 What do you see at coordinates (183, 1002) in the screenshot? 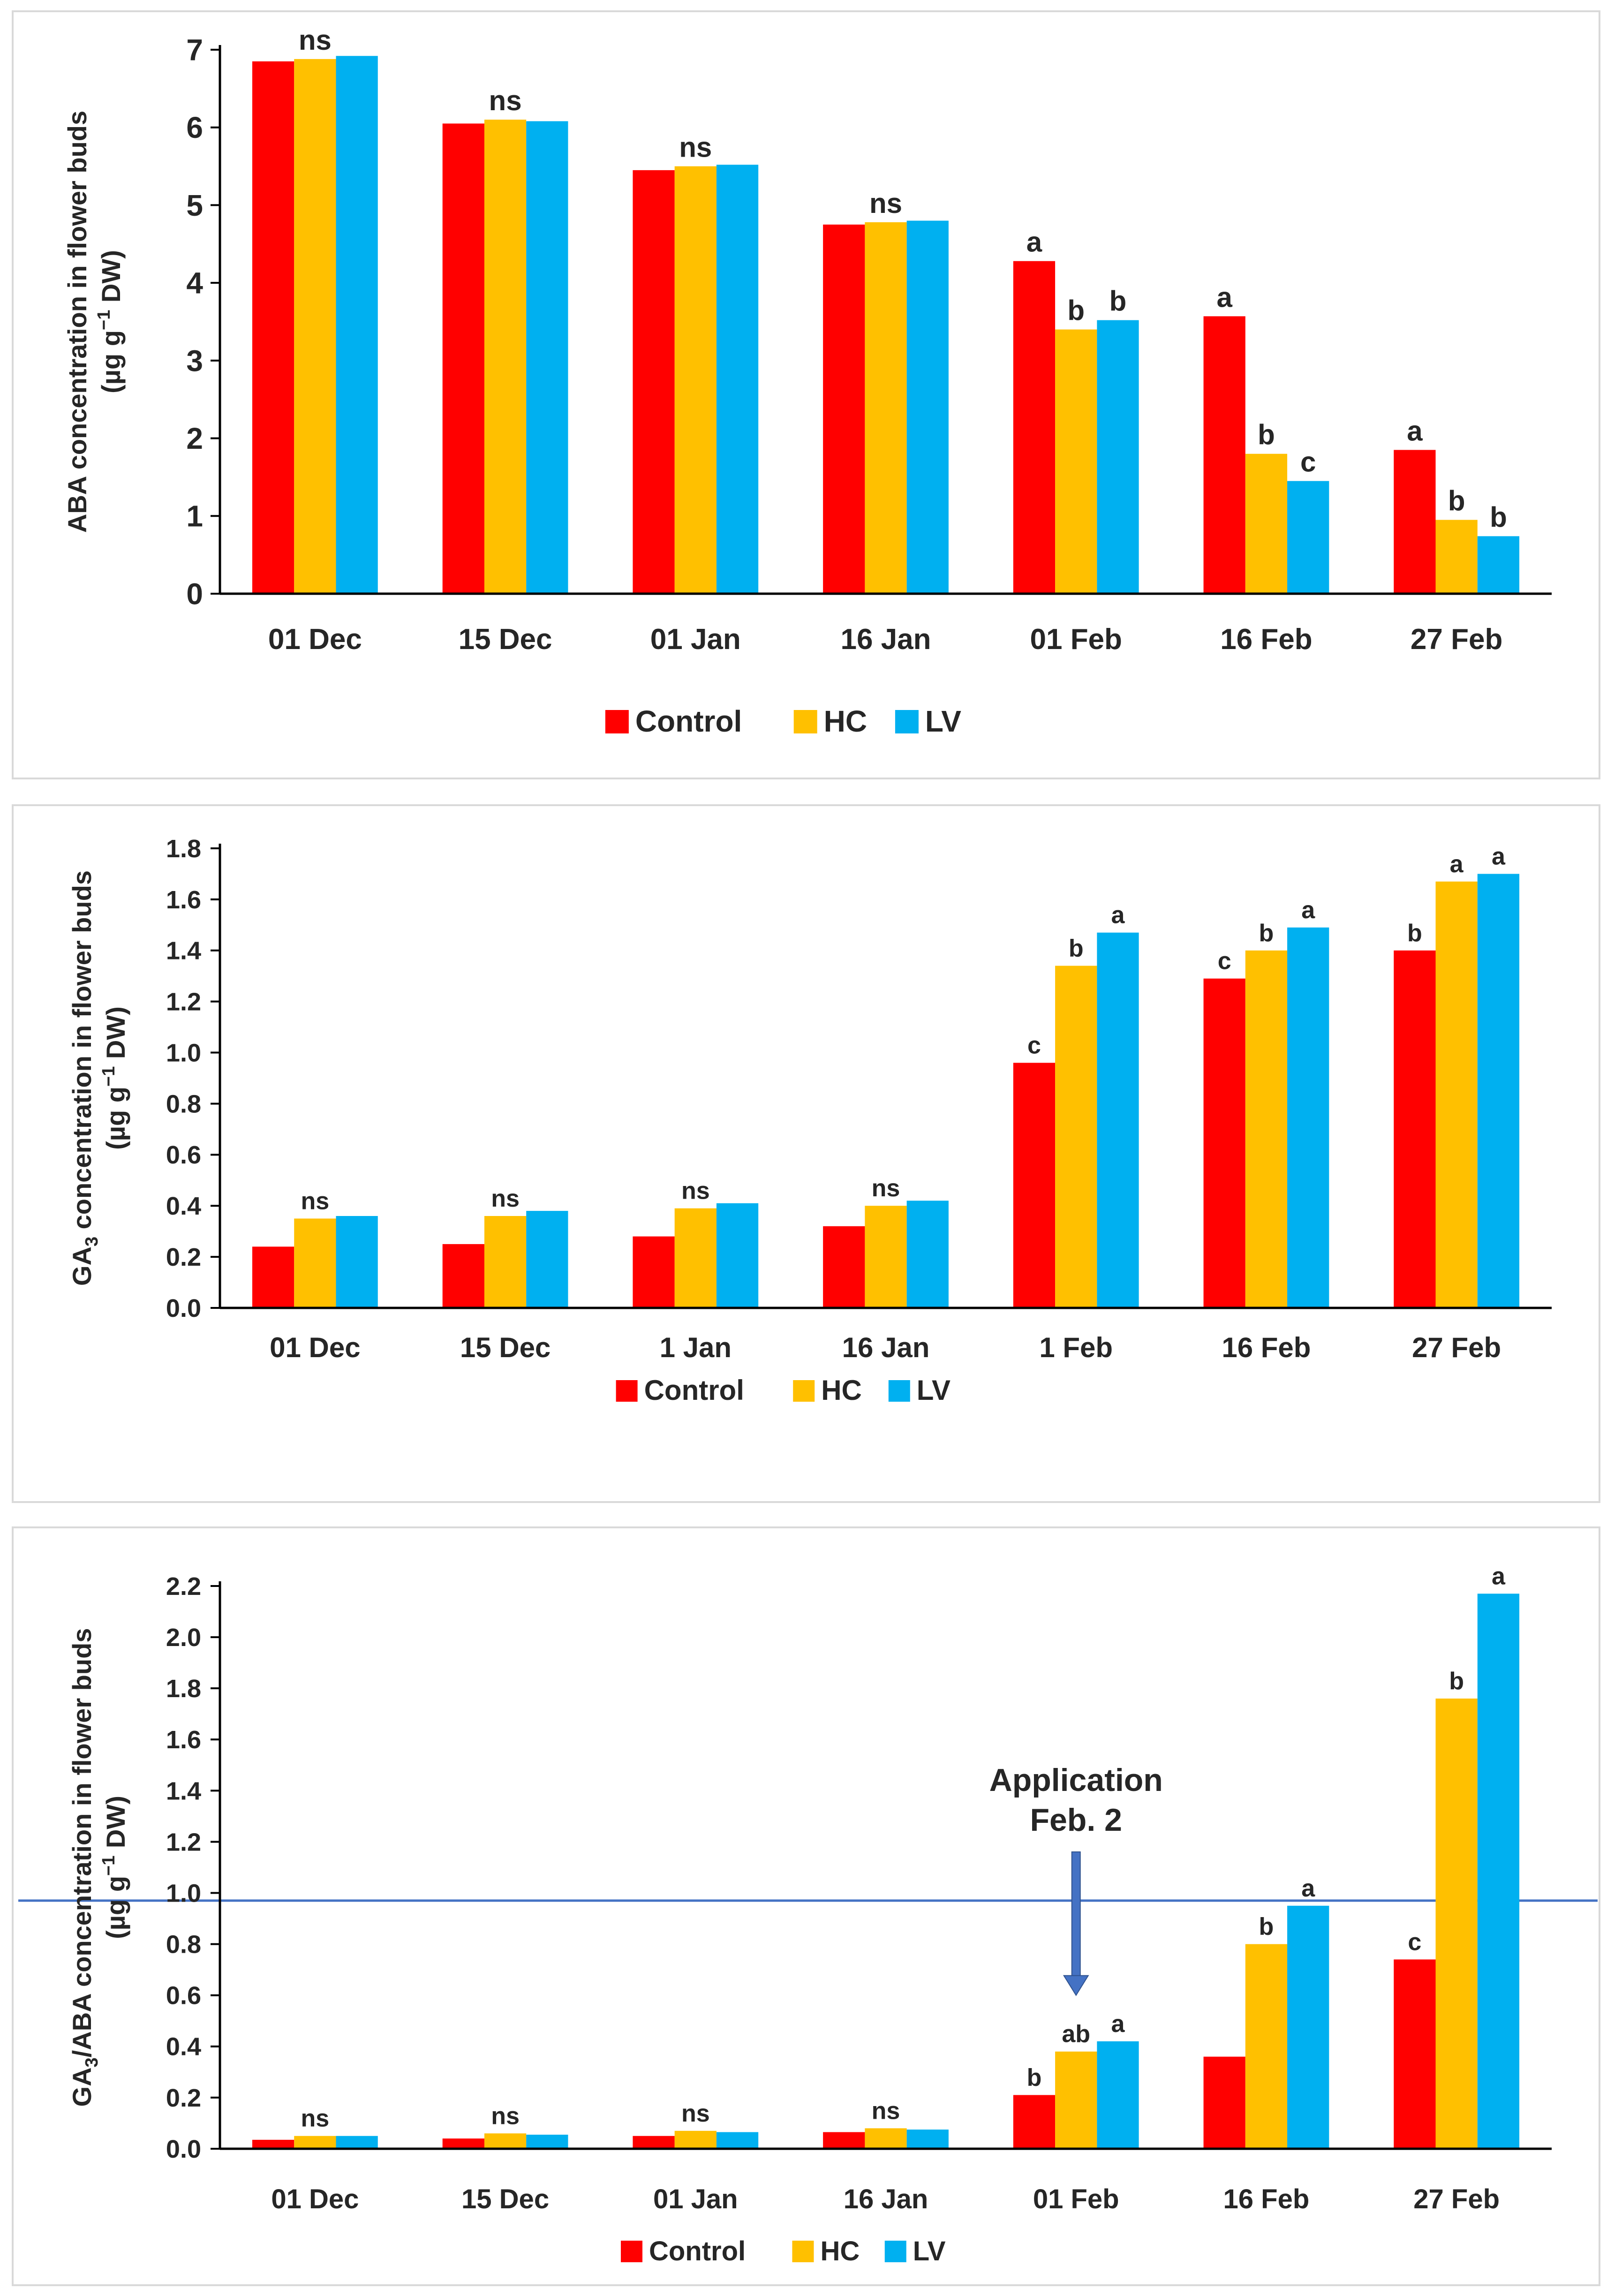
I see `y-tick-label: 1.2` at bounding box center [183, 1002].